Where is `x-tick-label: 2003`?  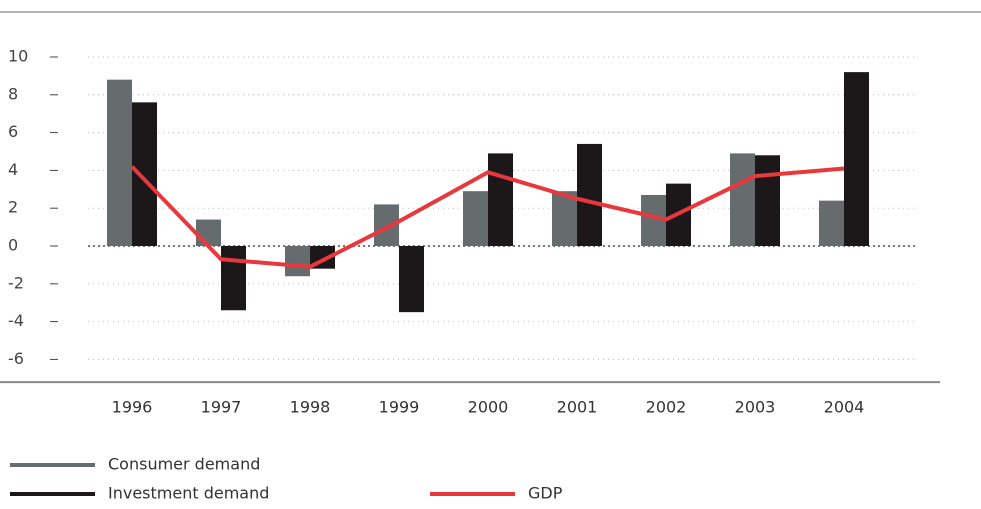 x-tick-label: 2003 is located at coordinates (755, 407).